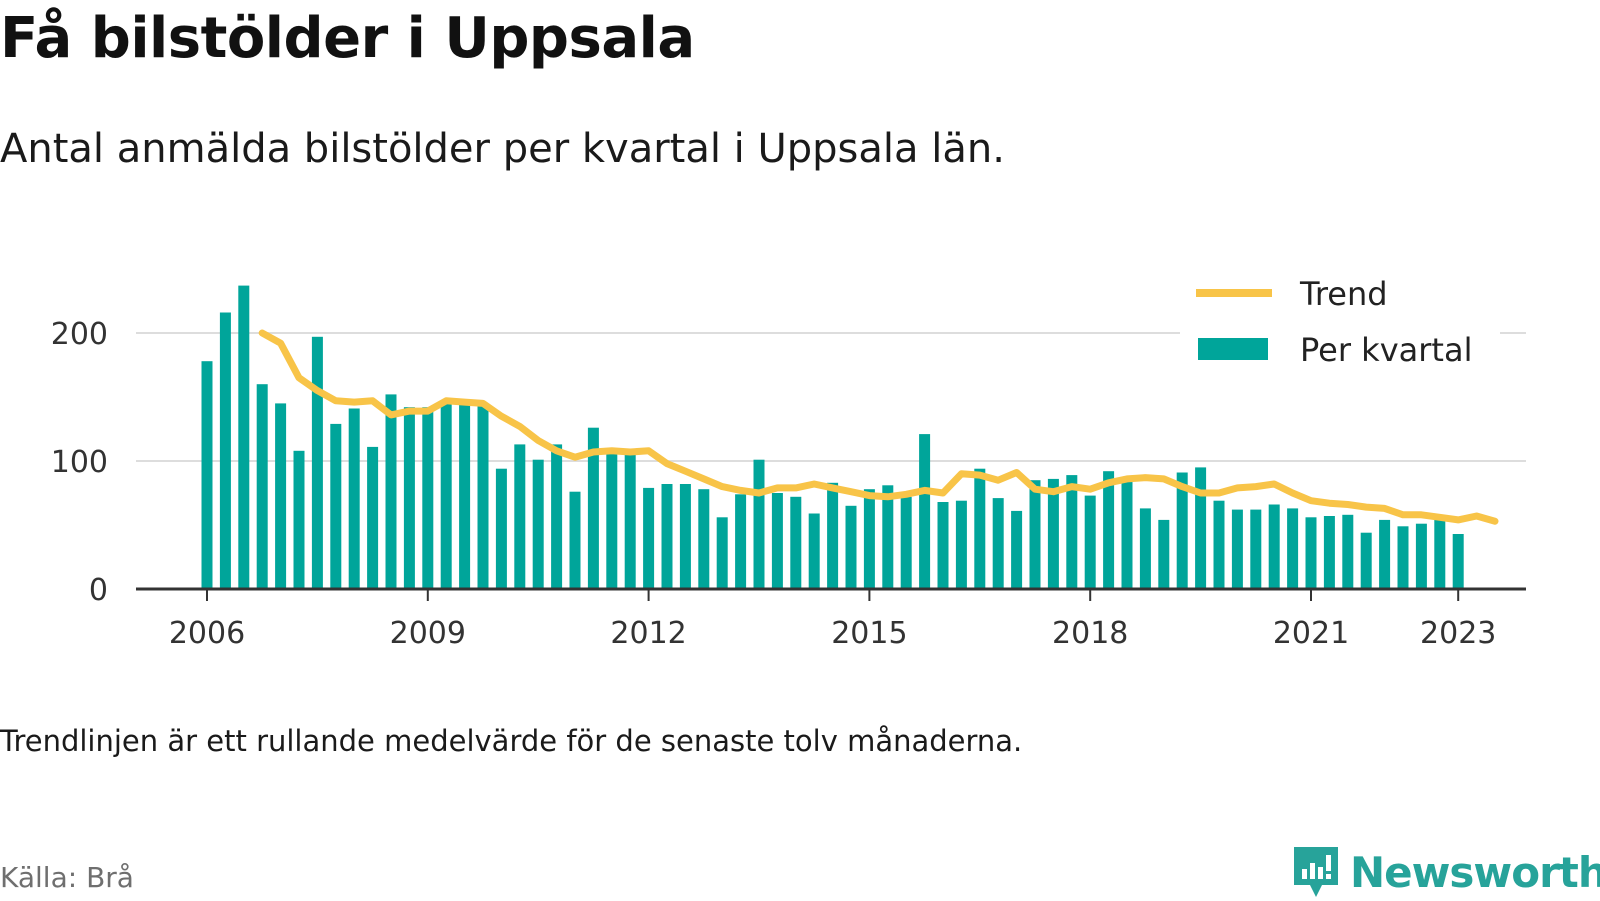  What do you see at coordinates (1475, 872) in the screenshot?
I see `newsworthy-logo-text: Newsworthy` at bounding box center [1475, 872].